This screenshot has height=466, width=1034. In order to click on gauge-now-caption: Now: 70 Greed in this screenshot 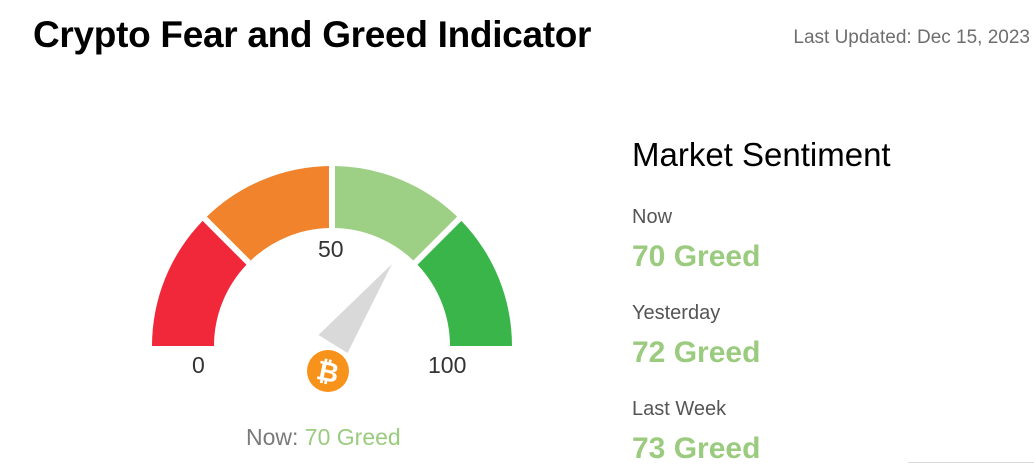, I will do `click(323, 437)`.